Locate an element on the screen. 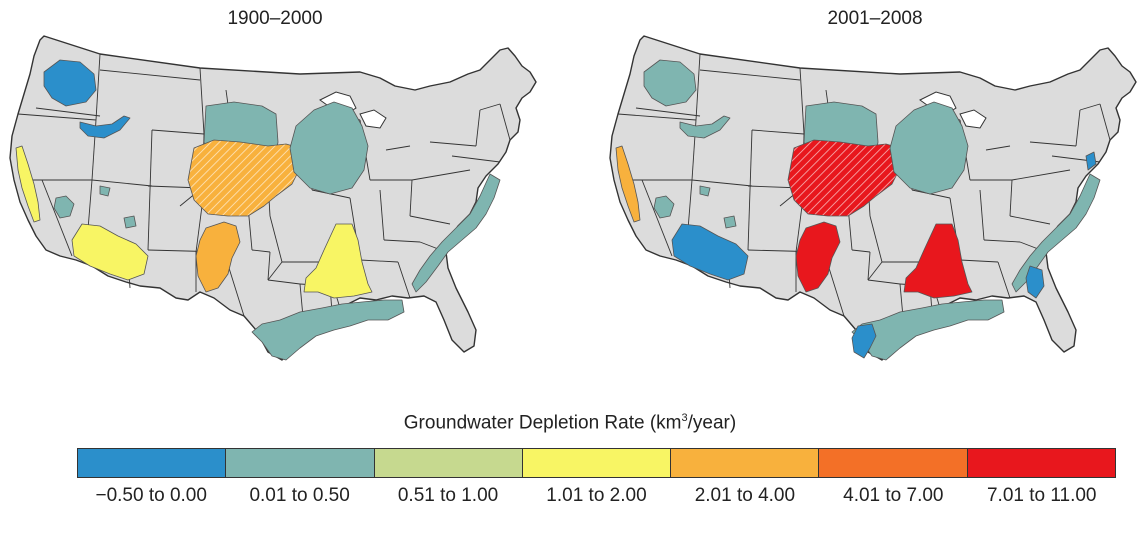 This screenshot has height=546, width=1140. map-title-1900-2000: 1900–2000 is located at coordinates (275, 18).